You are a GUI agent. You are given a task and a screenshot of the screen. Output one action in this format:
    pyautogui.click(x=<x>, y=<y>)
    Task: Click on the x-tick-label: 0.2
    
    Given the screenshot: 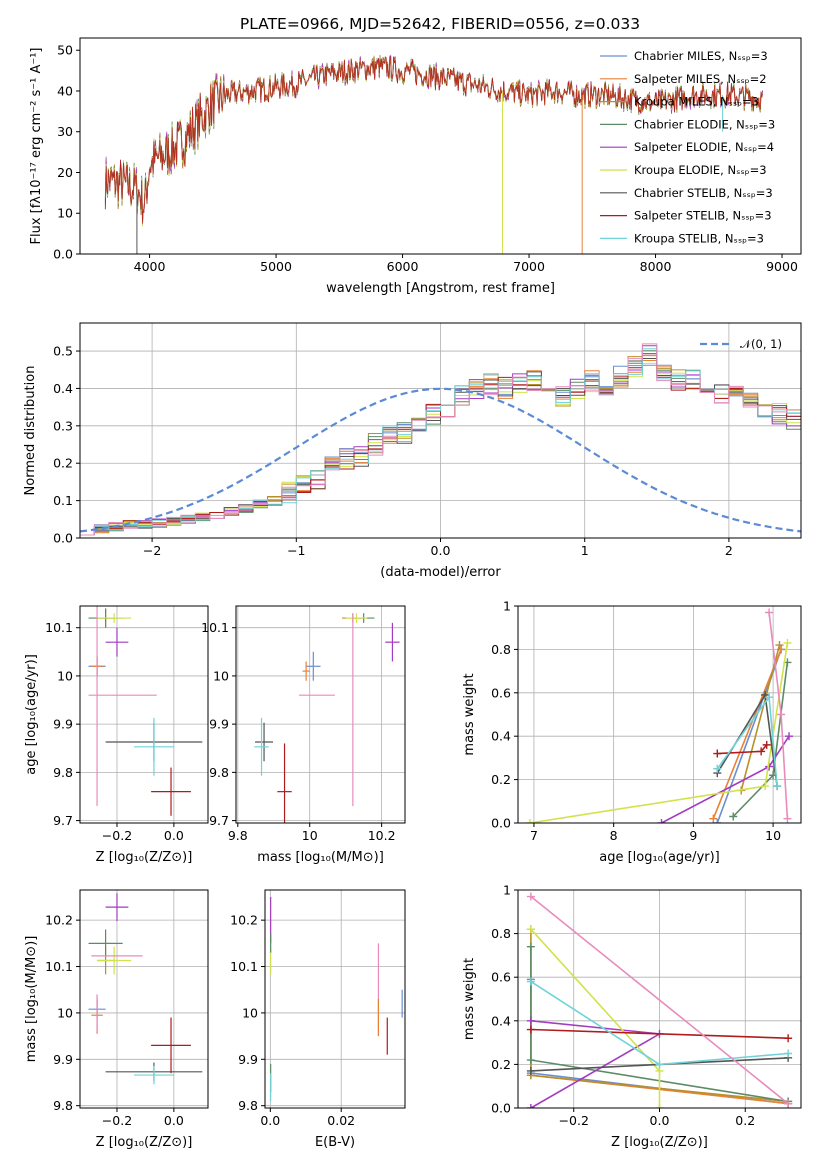 What is the action you would take?
    pyautogui.click(x=745, y=1120)
    